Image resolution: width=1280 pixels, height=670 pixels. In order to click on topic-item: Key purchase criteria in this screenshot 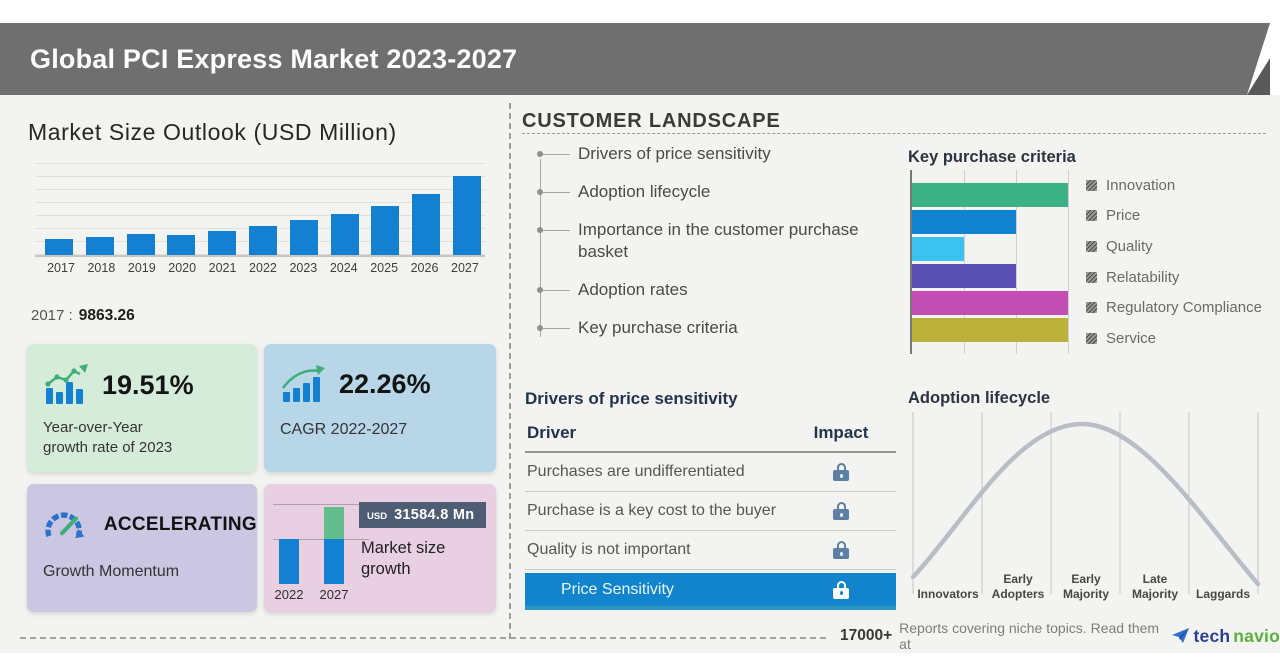, I will do `click(708, 328)`.